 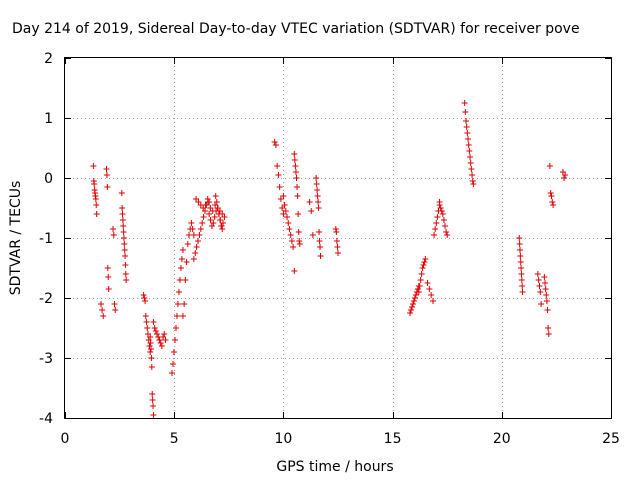 What do you see at coordinates (174, 439) in the screenshot?
I see `x-tick-label: 5` at bounding box center [174, 439].